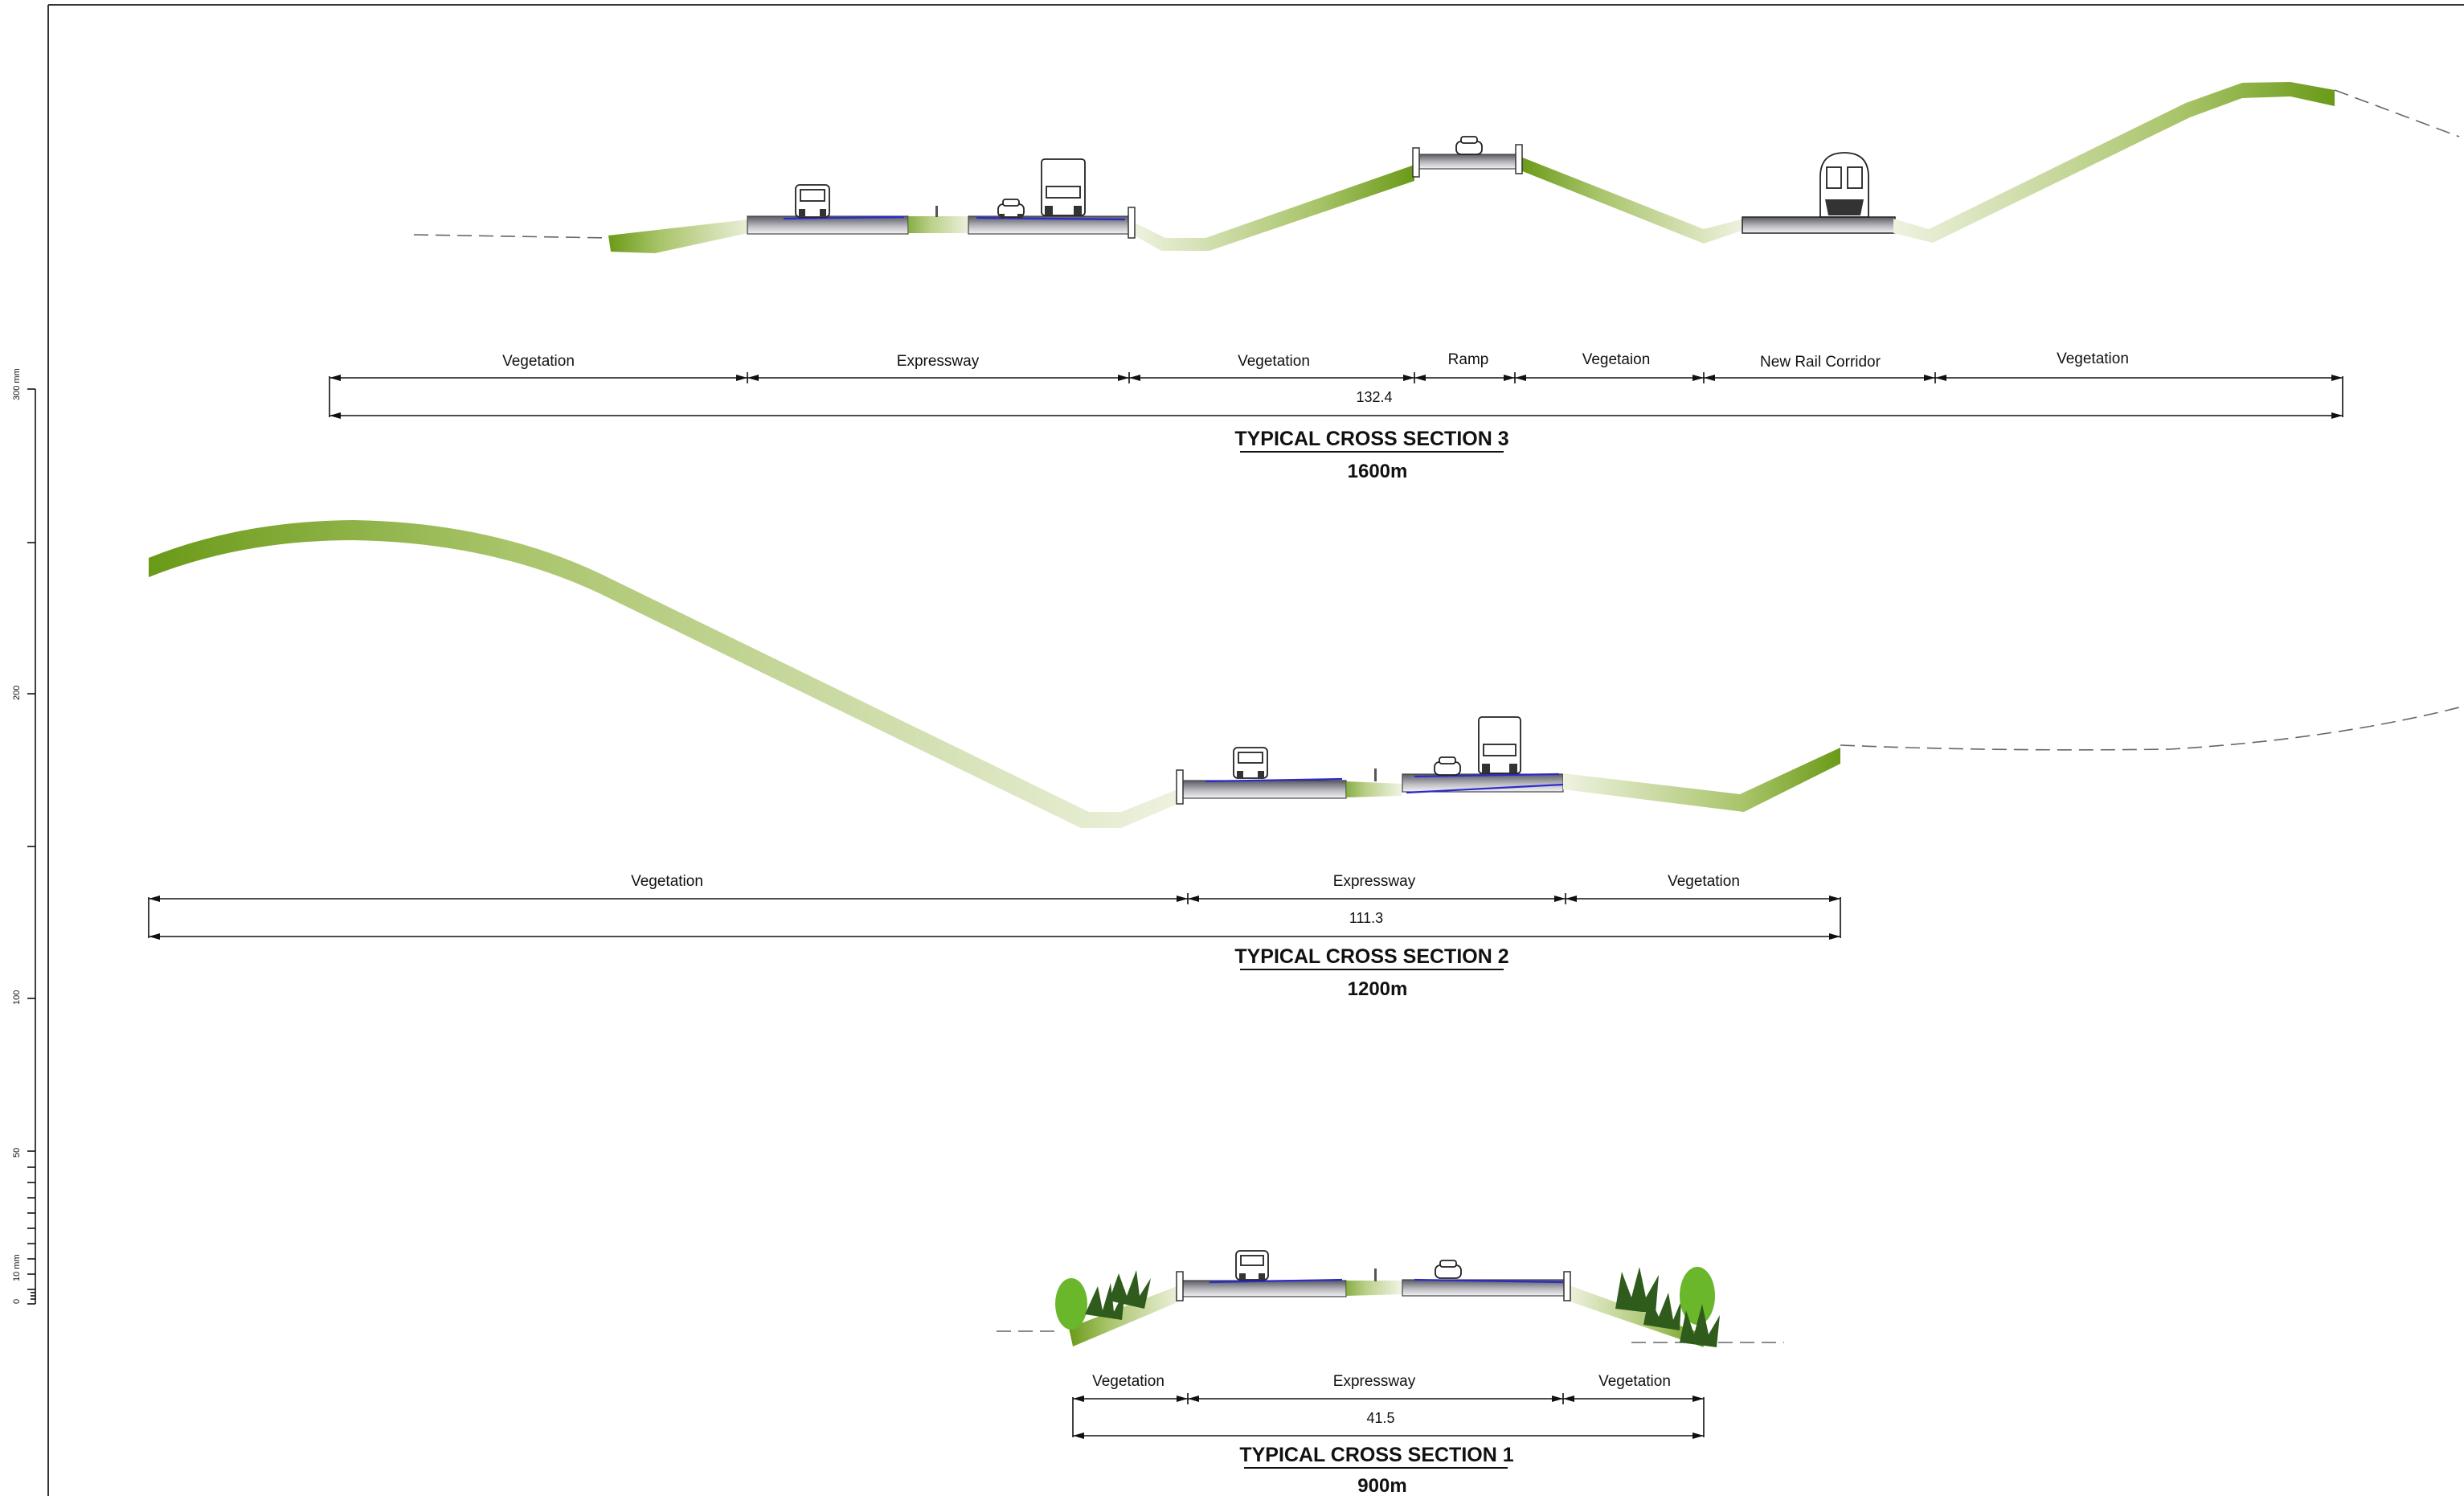 Image resolution: width=2464 pixels, height=1496 pixels. I want to click on section-3-segment-label: Expressway, so click(938, 361).